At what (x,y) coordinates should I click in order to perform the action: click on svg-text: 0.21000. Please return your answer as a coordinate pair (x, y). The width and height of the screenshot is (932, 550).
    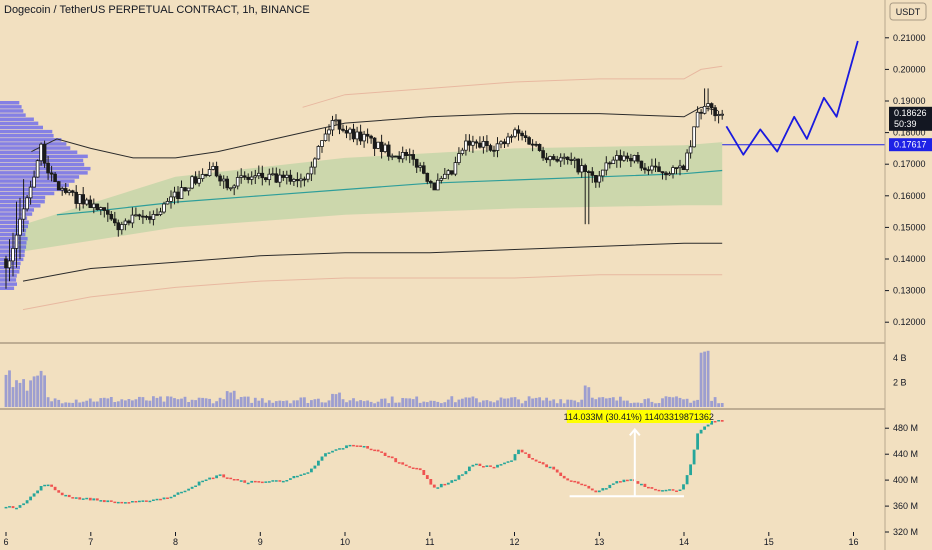
    Looking at the image, I should click on (909, 38).